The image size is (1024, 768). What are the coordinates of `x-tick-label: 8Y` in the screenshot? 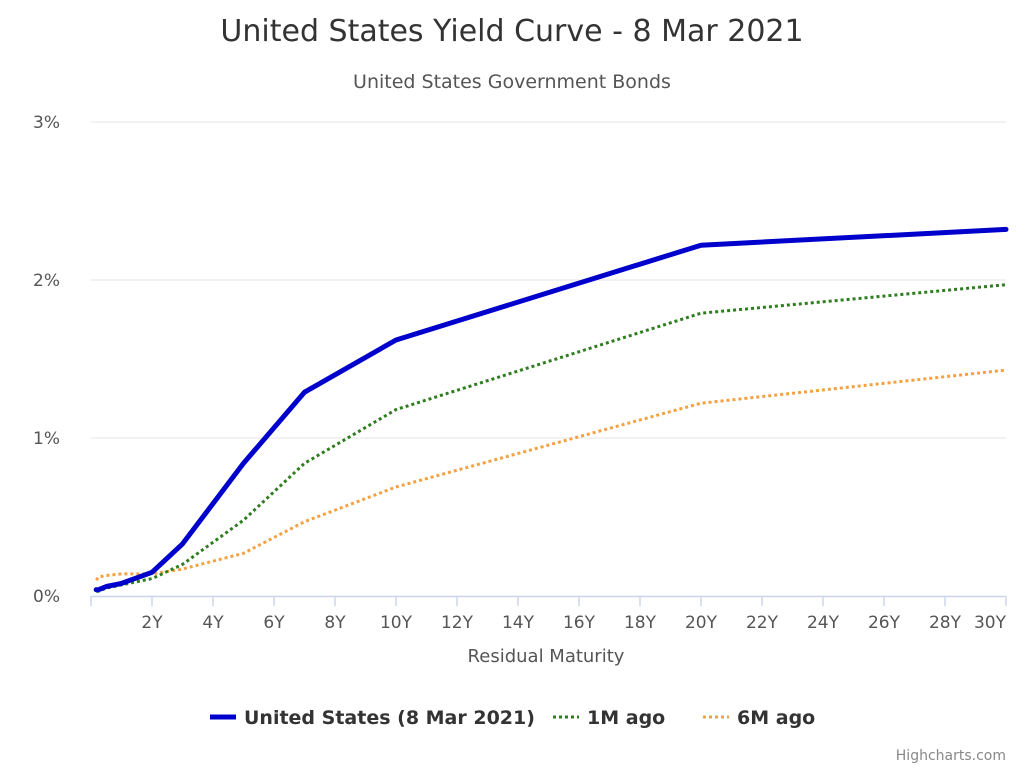 It's located at (335, 623).